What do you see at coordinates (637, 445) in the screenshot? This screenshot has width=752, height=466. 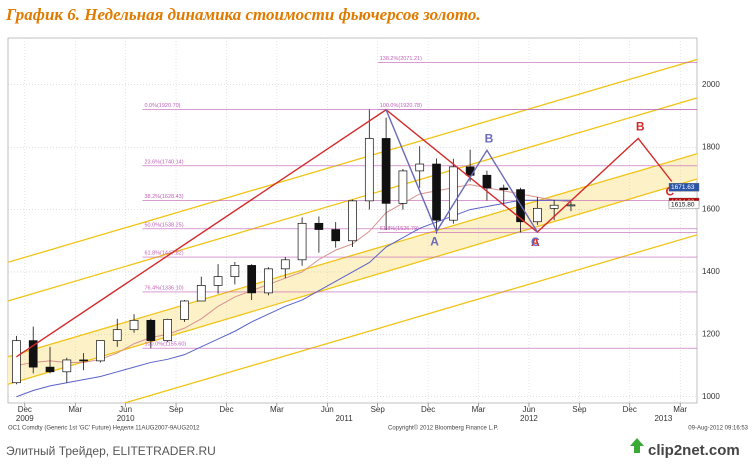 I see `logo-icon` at bounding box center [637, 445].